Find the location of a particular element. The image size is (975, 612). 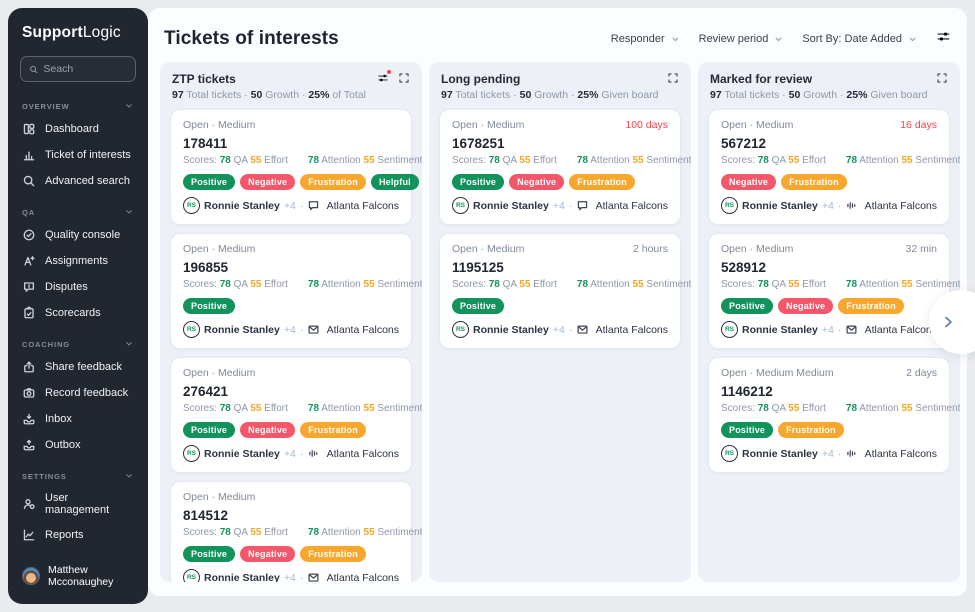

ticket-status: Open · Medium is located at coordinates (219, 497).